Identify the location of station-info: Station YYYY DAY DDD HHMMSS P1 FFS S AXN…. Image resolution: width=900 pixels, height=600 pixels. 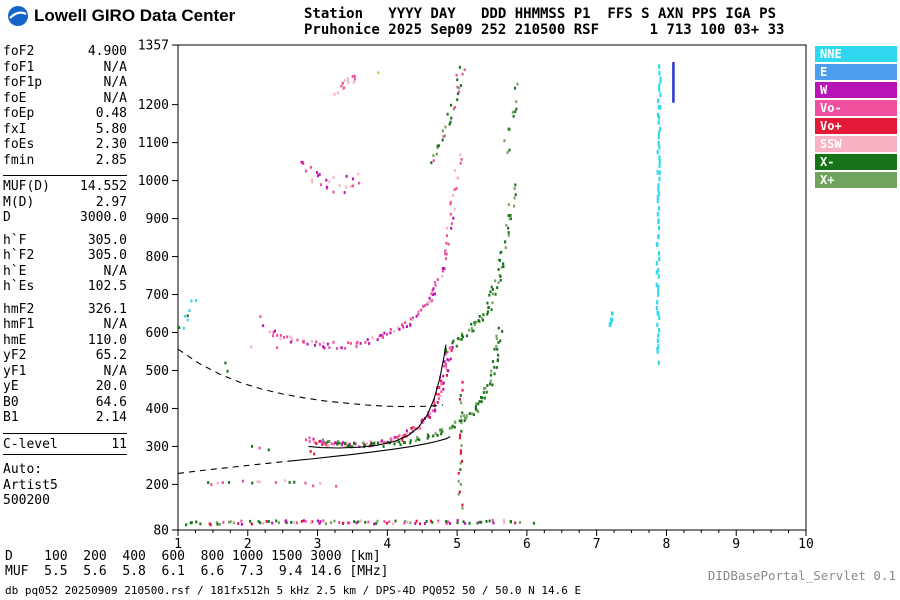
(544, 22).